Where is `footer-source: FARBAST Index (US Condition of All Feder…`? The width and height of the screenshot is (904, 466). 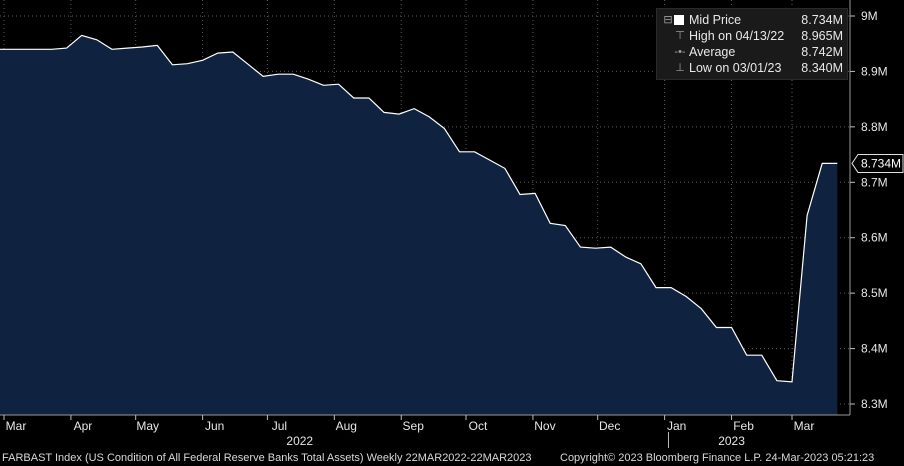 footer-source: FARBAST Index (US Condition of All Feder… is located at coordinates (267, 458).